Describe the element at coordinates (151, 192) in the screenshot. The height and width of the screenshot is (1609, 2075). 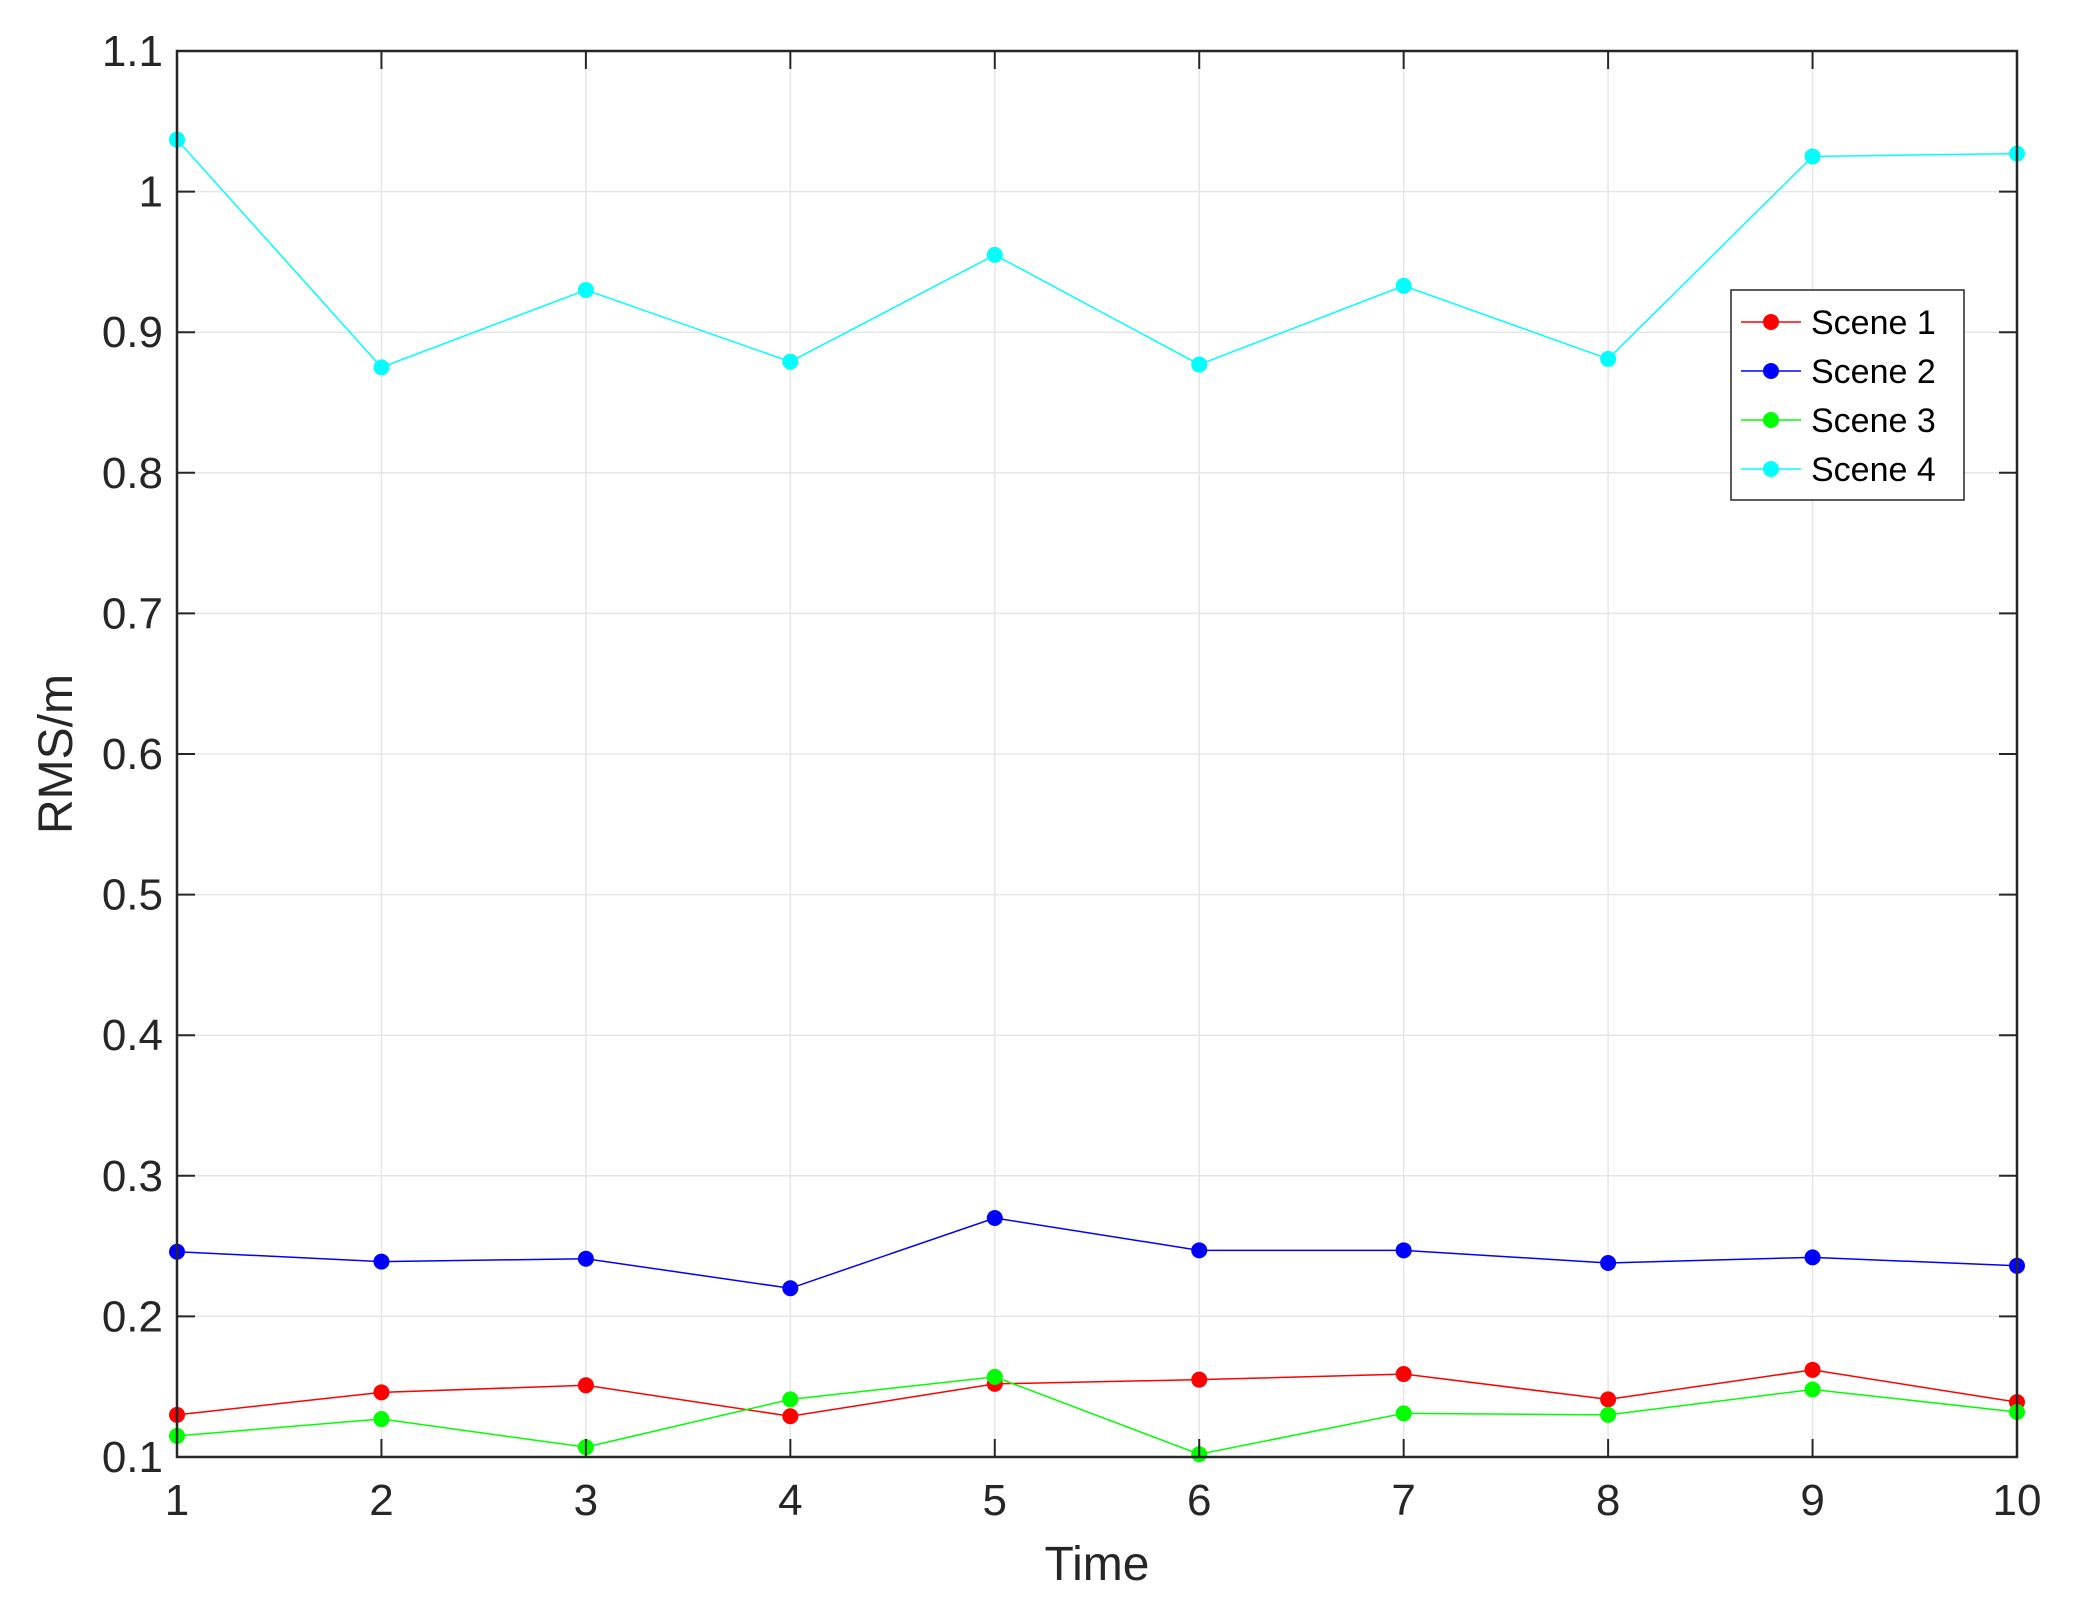
I see `y-tick-label: 1` at that location.